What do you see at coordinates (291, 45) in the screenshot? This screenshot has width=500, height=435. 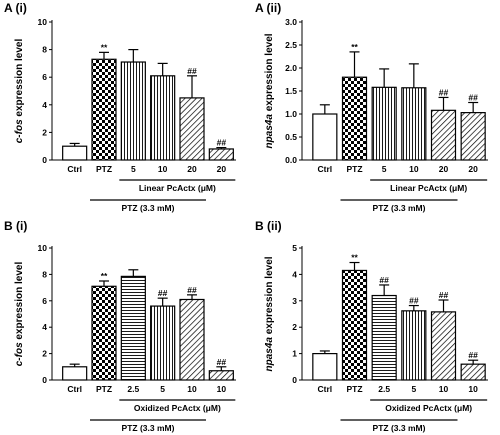 I see `y-tick-label: 2.5` at bounding box center [291, 45].